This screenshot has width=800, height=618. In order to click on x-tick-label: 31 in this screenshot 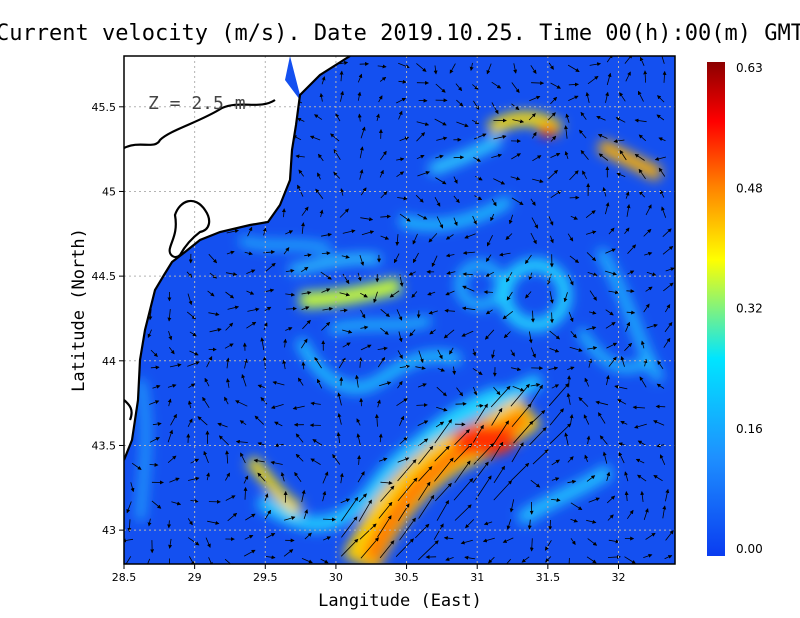, I will do `click(477, 577)`.